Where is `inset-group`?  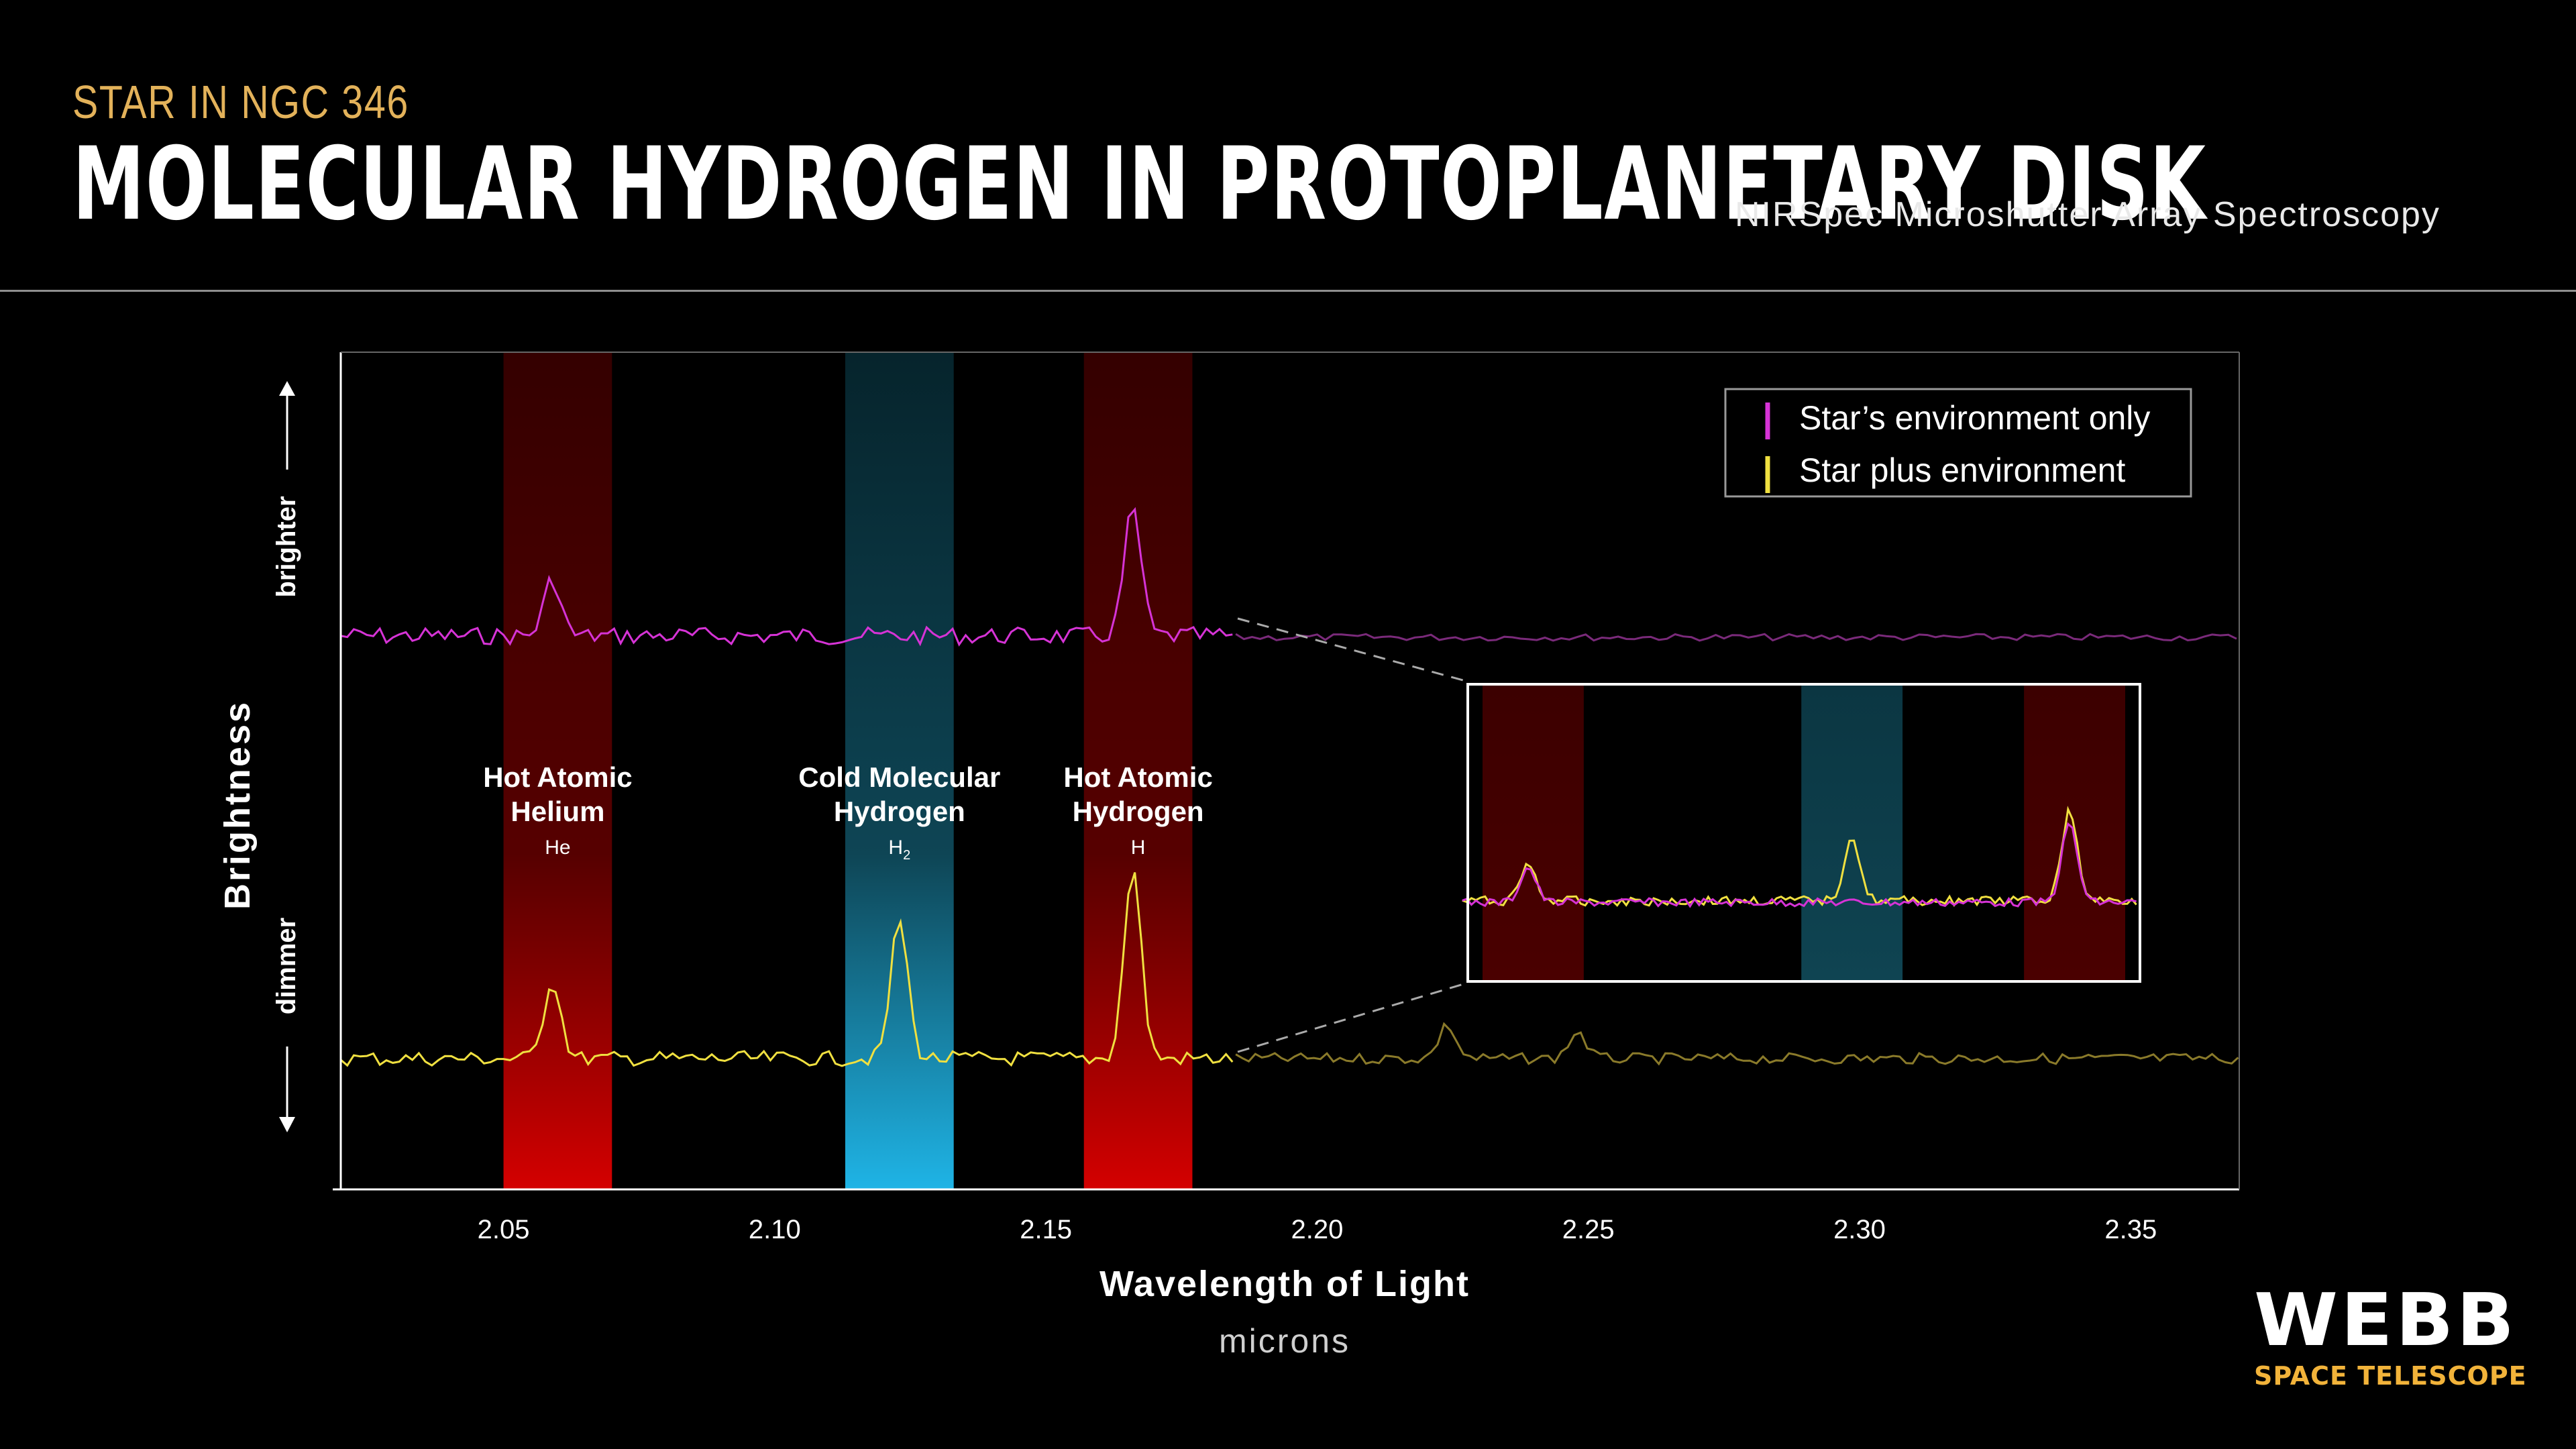 inset-group is located at coordinates (1689, 835).